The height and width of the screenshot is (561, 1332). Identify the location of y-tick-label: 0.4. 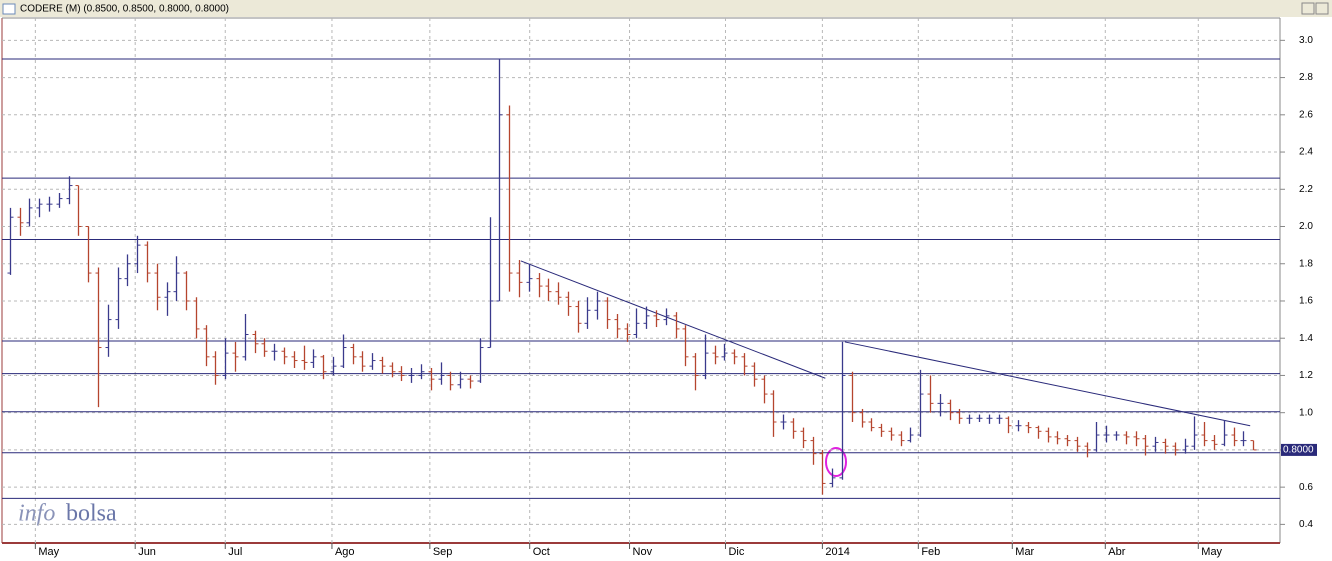
(1306, 524).